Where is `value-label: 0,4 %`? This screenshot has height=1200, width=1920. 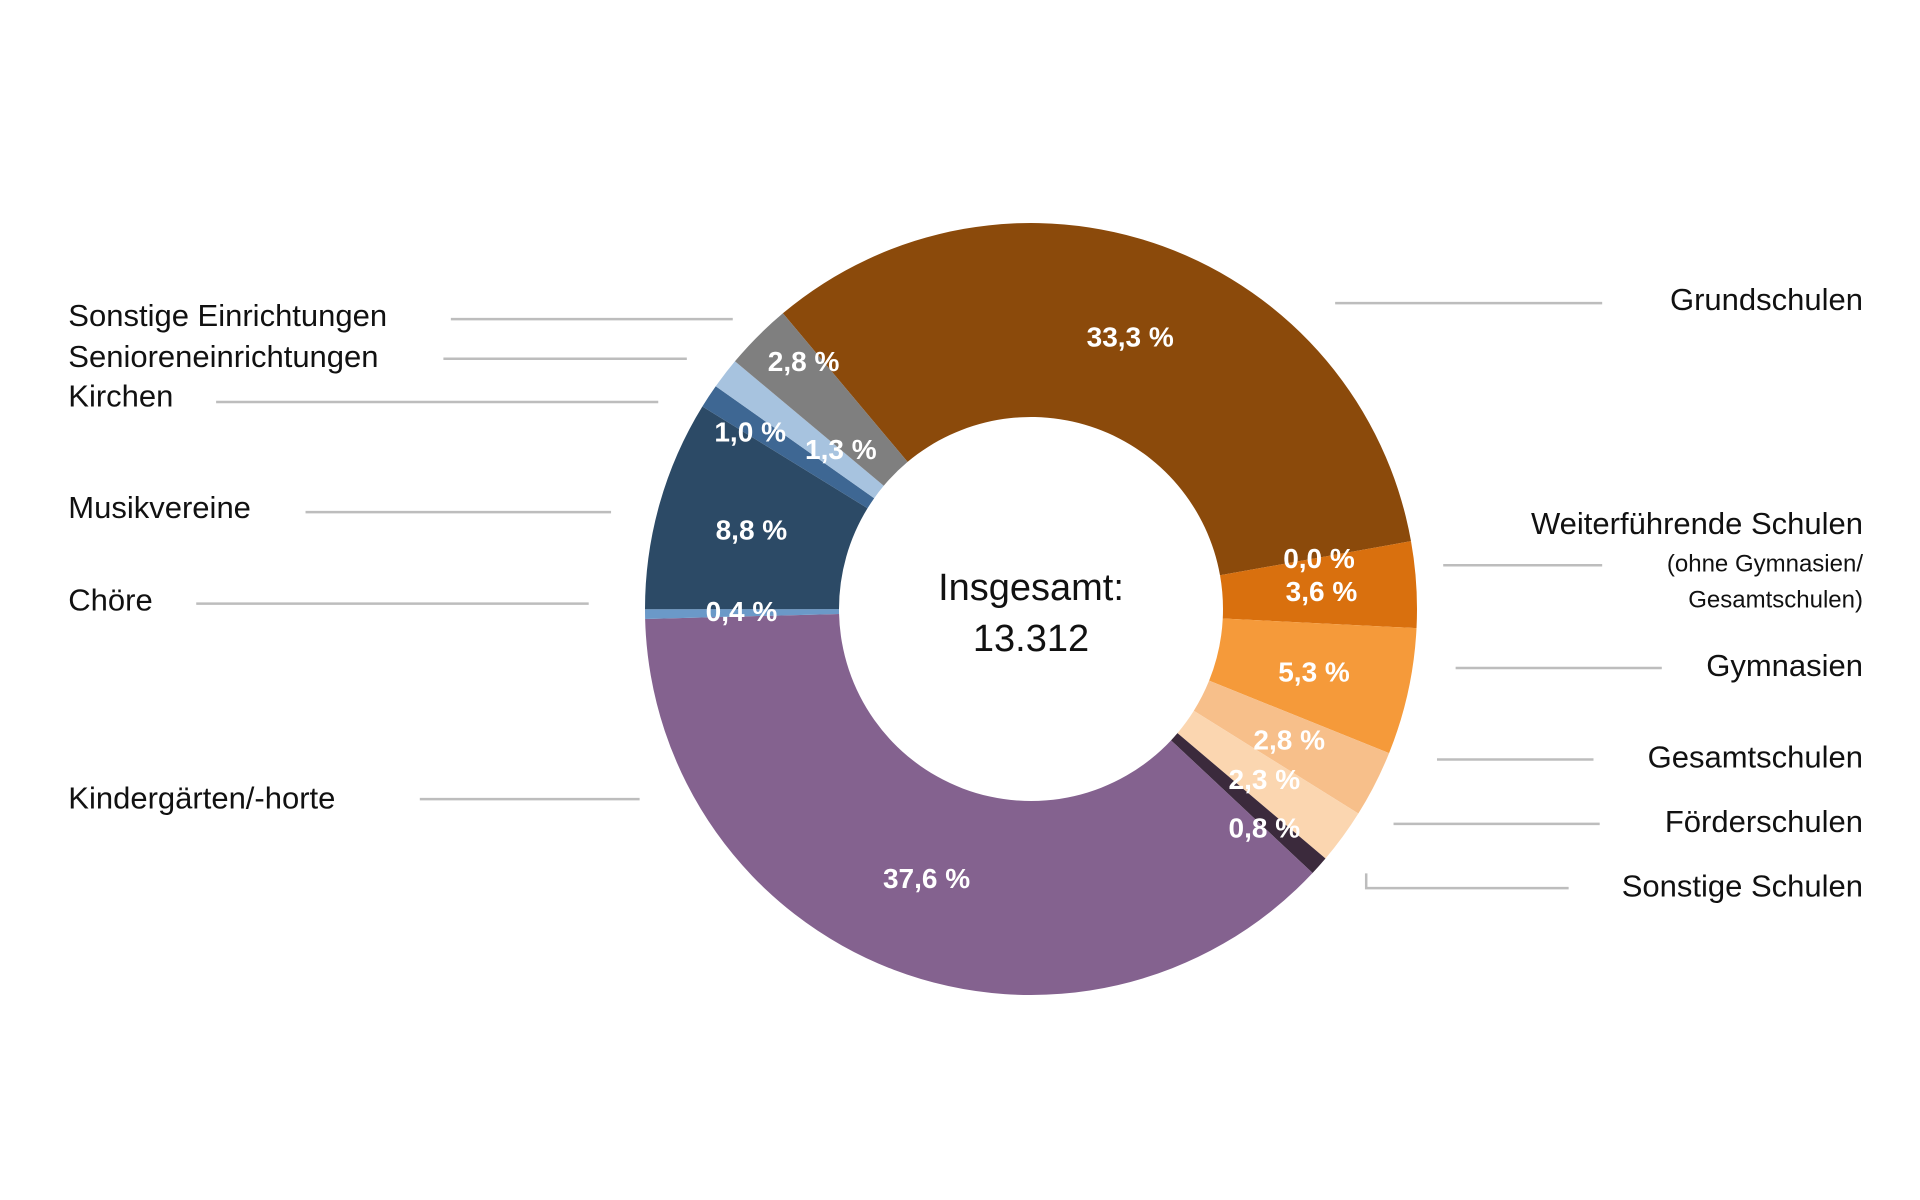
value-label: 0,4 % is located at coordinates (742, 611).